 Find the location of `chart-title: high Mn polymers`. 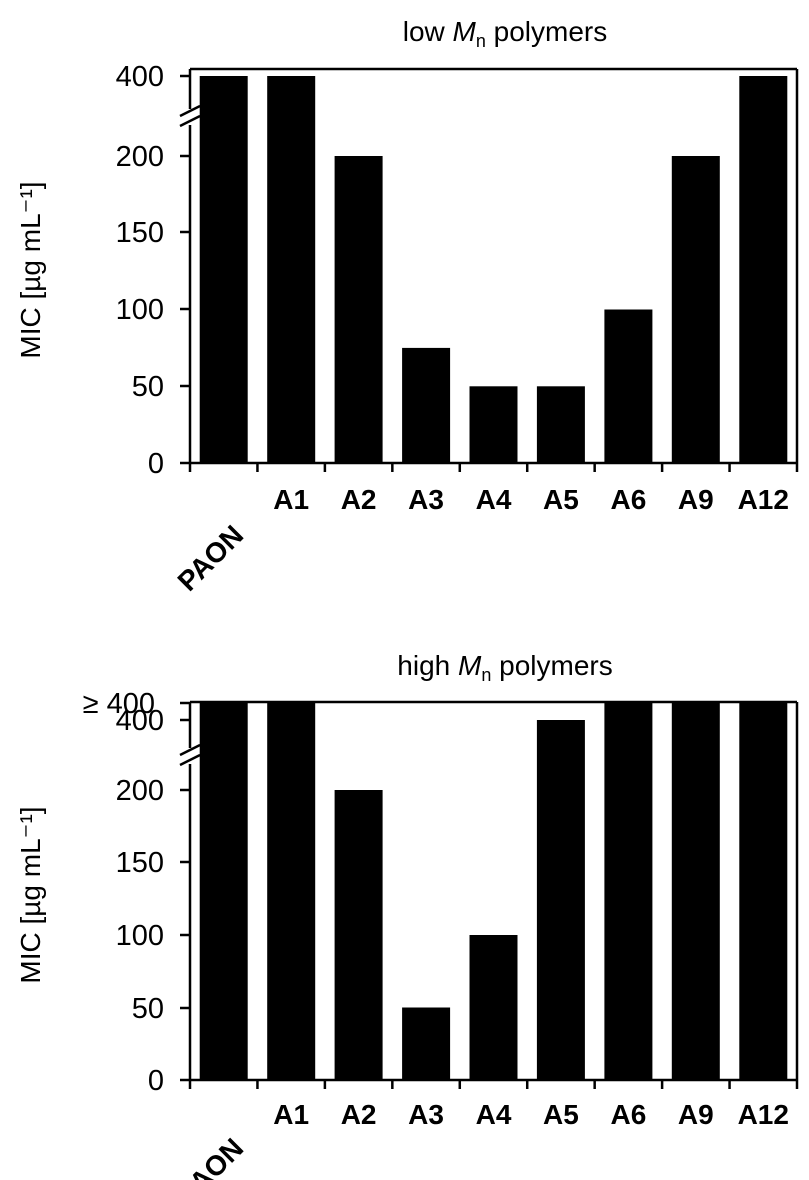

chart-title: high Mn polymers is located at coordinates (504, 667).